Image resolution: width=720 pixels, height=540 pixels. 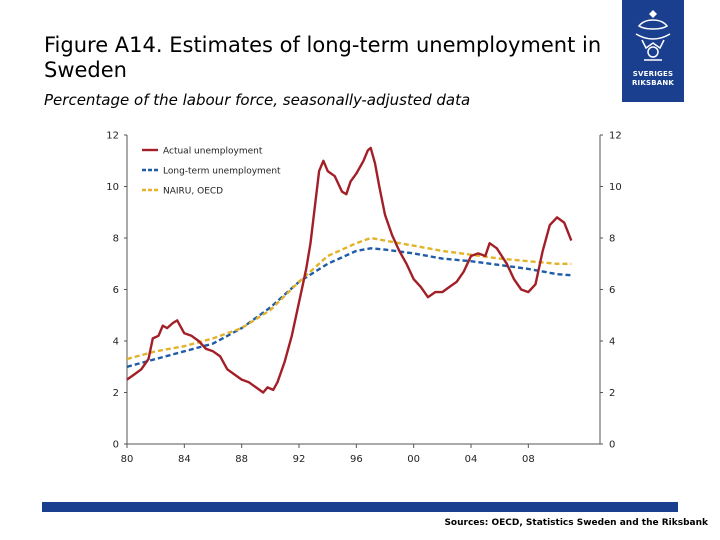 I want to click on legend-label: NAIRU, OECD, so click(x=193, y=192).